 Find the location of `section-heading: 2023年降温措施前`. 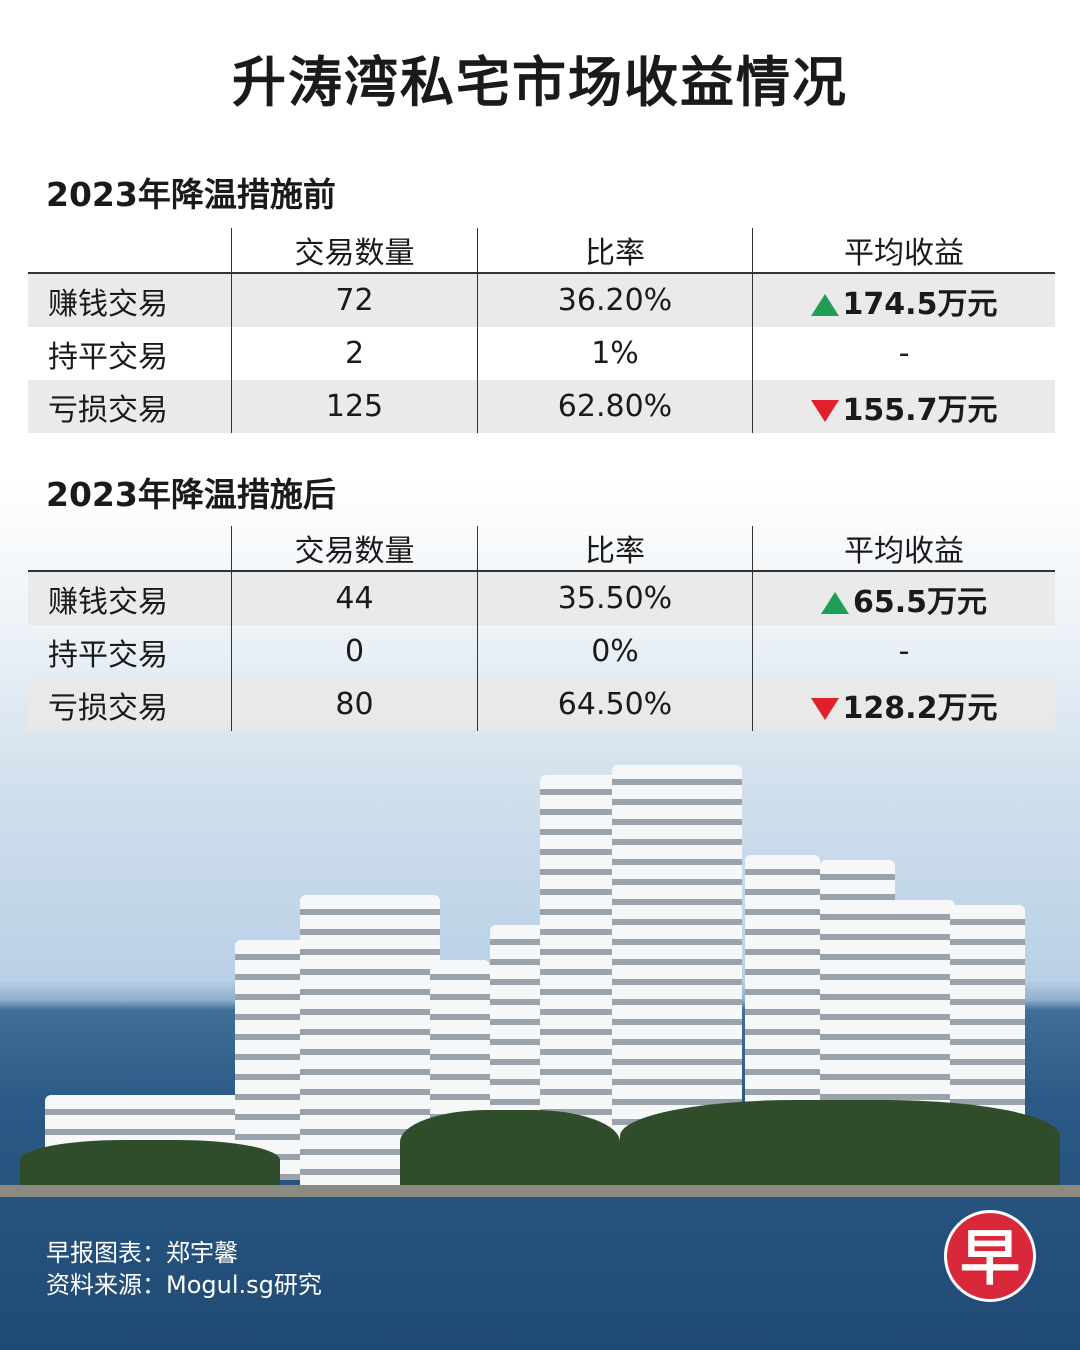

section-heading: 2023年降温措施前 is located at coordinates (191, 194).